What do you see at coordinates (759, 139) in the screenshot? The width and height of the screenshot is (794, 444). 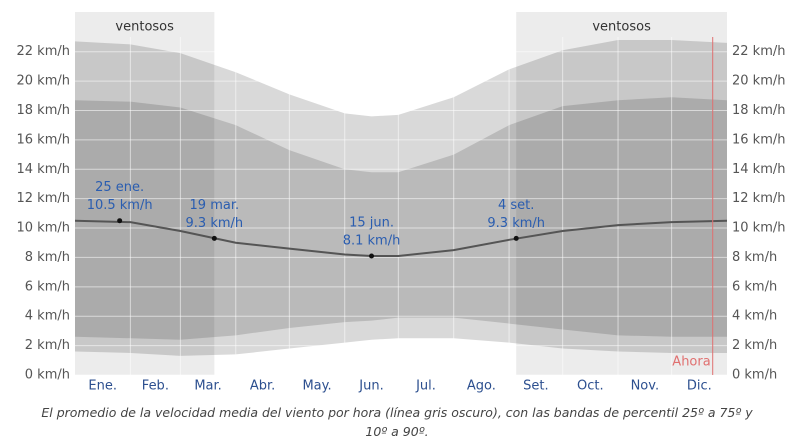 I see `y2-tick-label: 16 km/h` at bounding box center [759, 139].